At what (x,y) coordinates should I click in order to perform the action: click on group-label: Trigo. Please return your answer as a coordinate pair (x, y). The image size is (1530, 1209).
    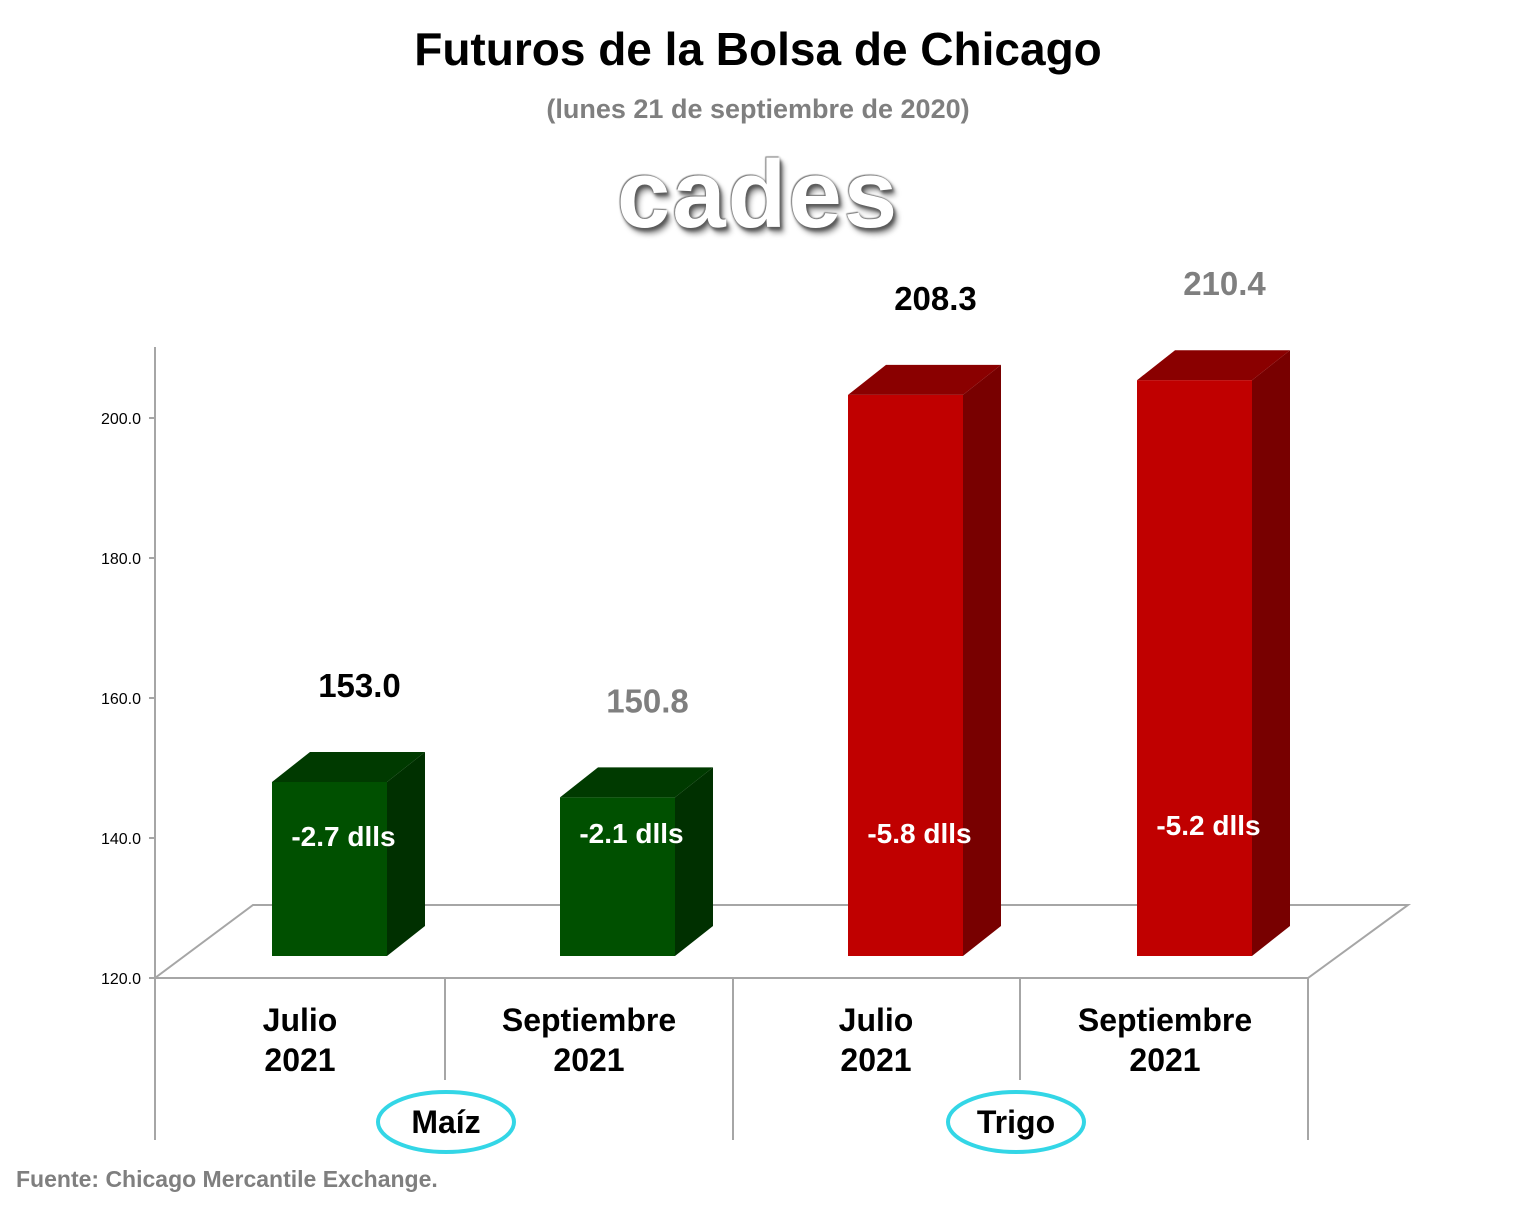
    Looking at the image, I should click on (1016, 1122).